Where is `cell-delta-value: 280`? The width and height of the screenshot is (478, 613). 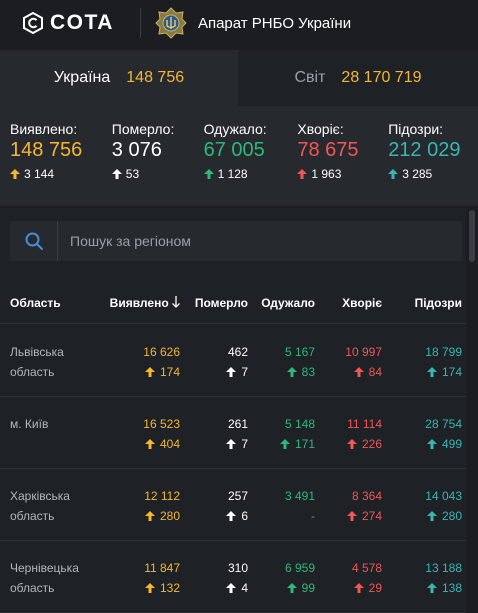 cell-delta-value: 280 is located at coordinates (169, 516).